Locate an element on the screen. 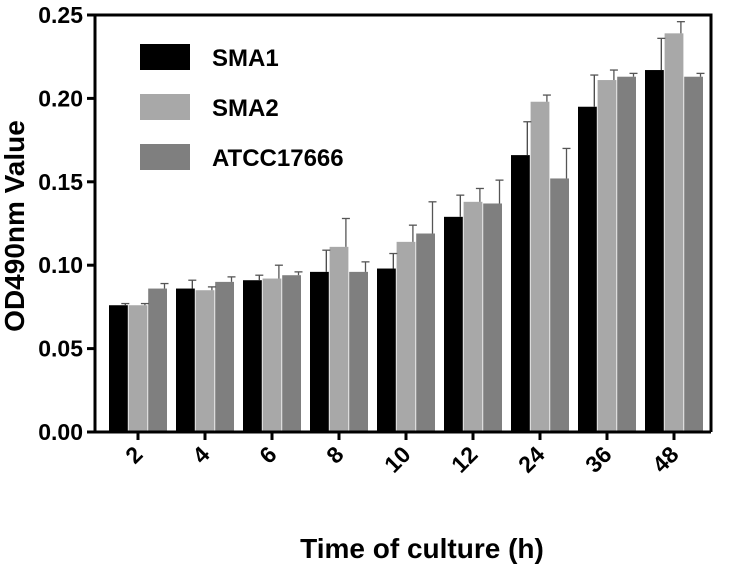  x-tick-label: 6 is located at coordinates (267, 454).